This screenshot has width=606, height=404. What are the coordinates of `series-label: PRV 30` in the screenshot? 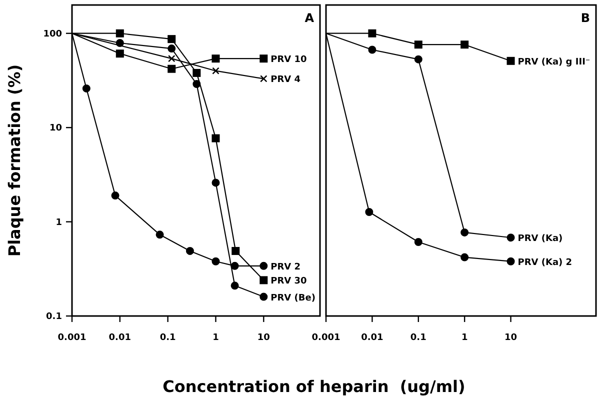 It's located at (288, 281).